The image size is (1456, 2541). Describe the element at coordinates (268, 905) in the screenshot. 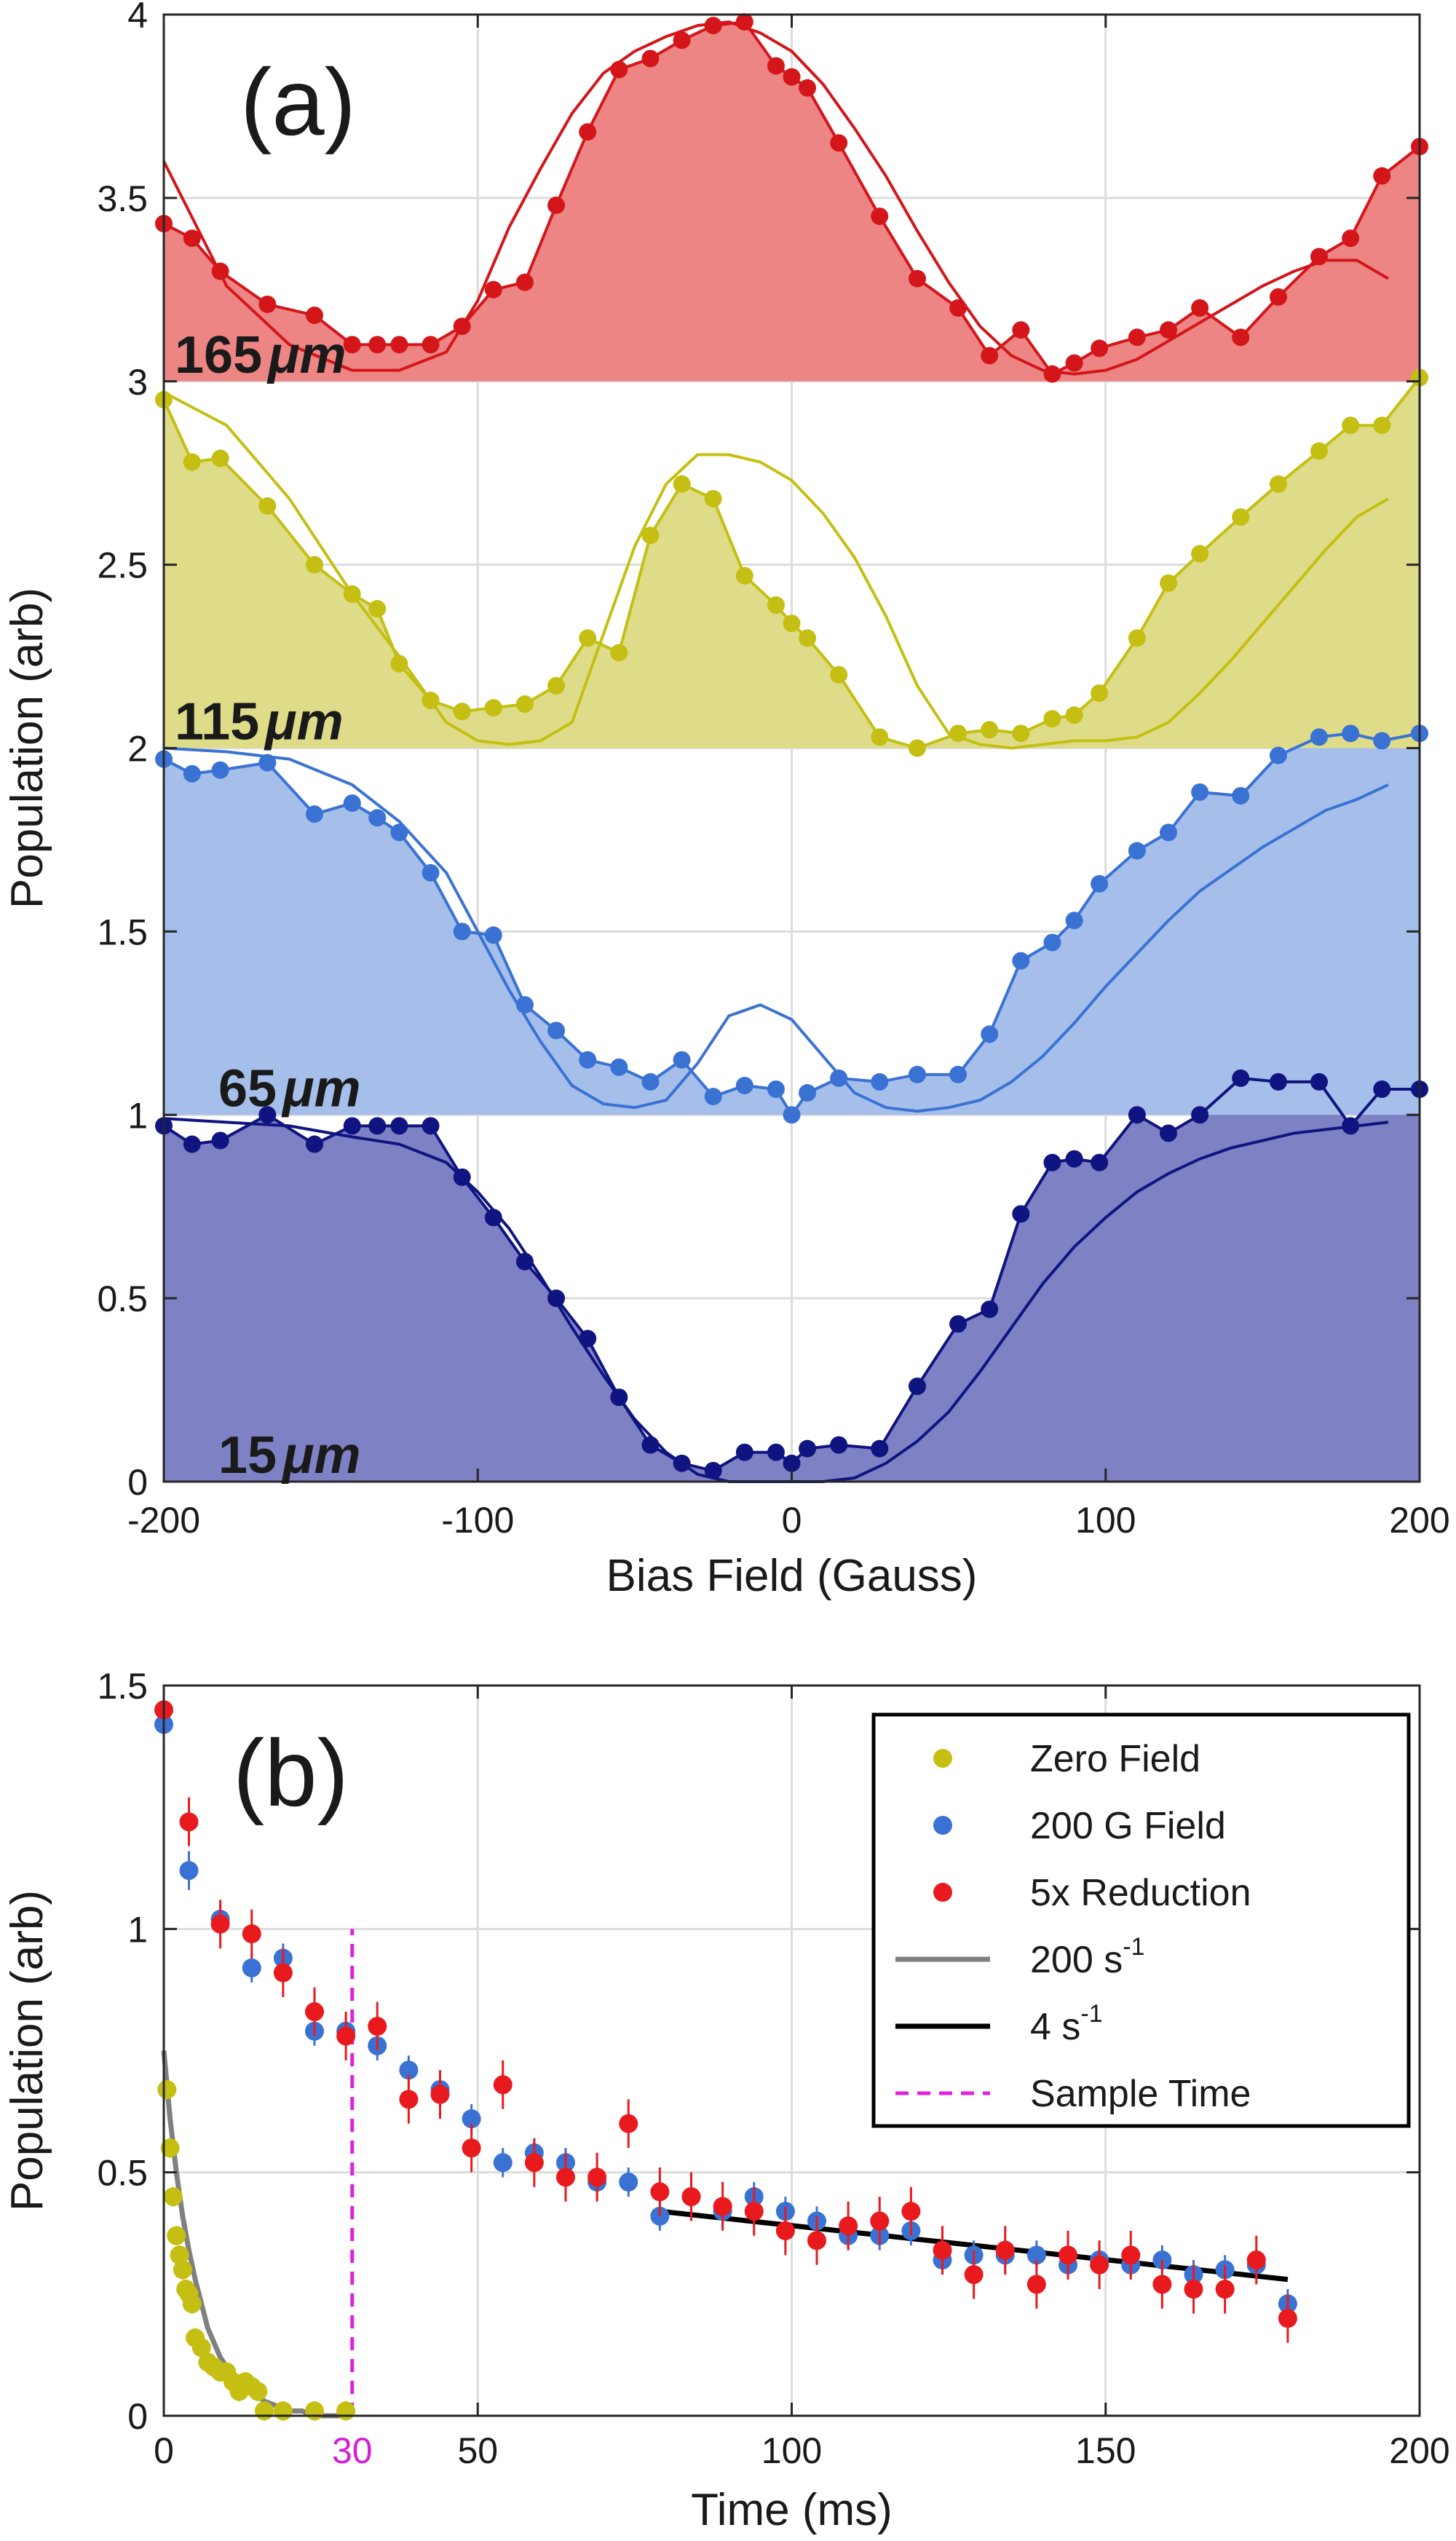

I see `panel-a-curve-labels: 15 μm 65 μm 115 μm 165 μm` at that location.